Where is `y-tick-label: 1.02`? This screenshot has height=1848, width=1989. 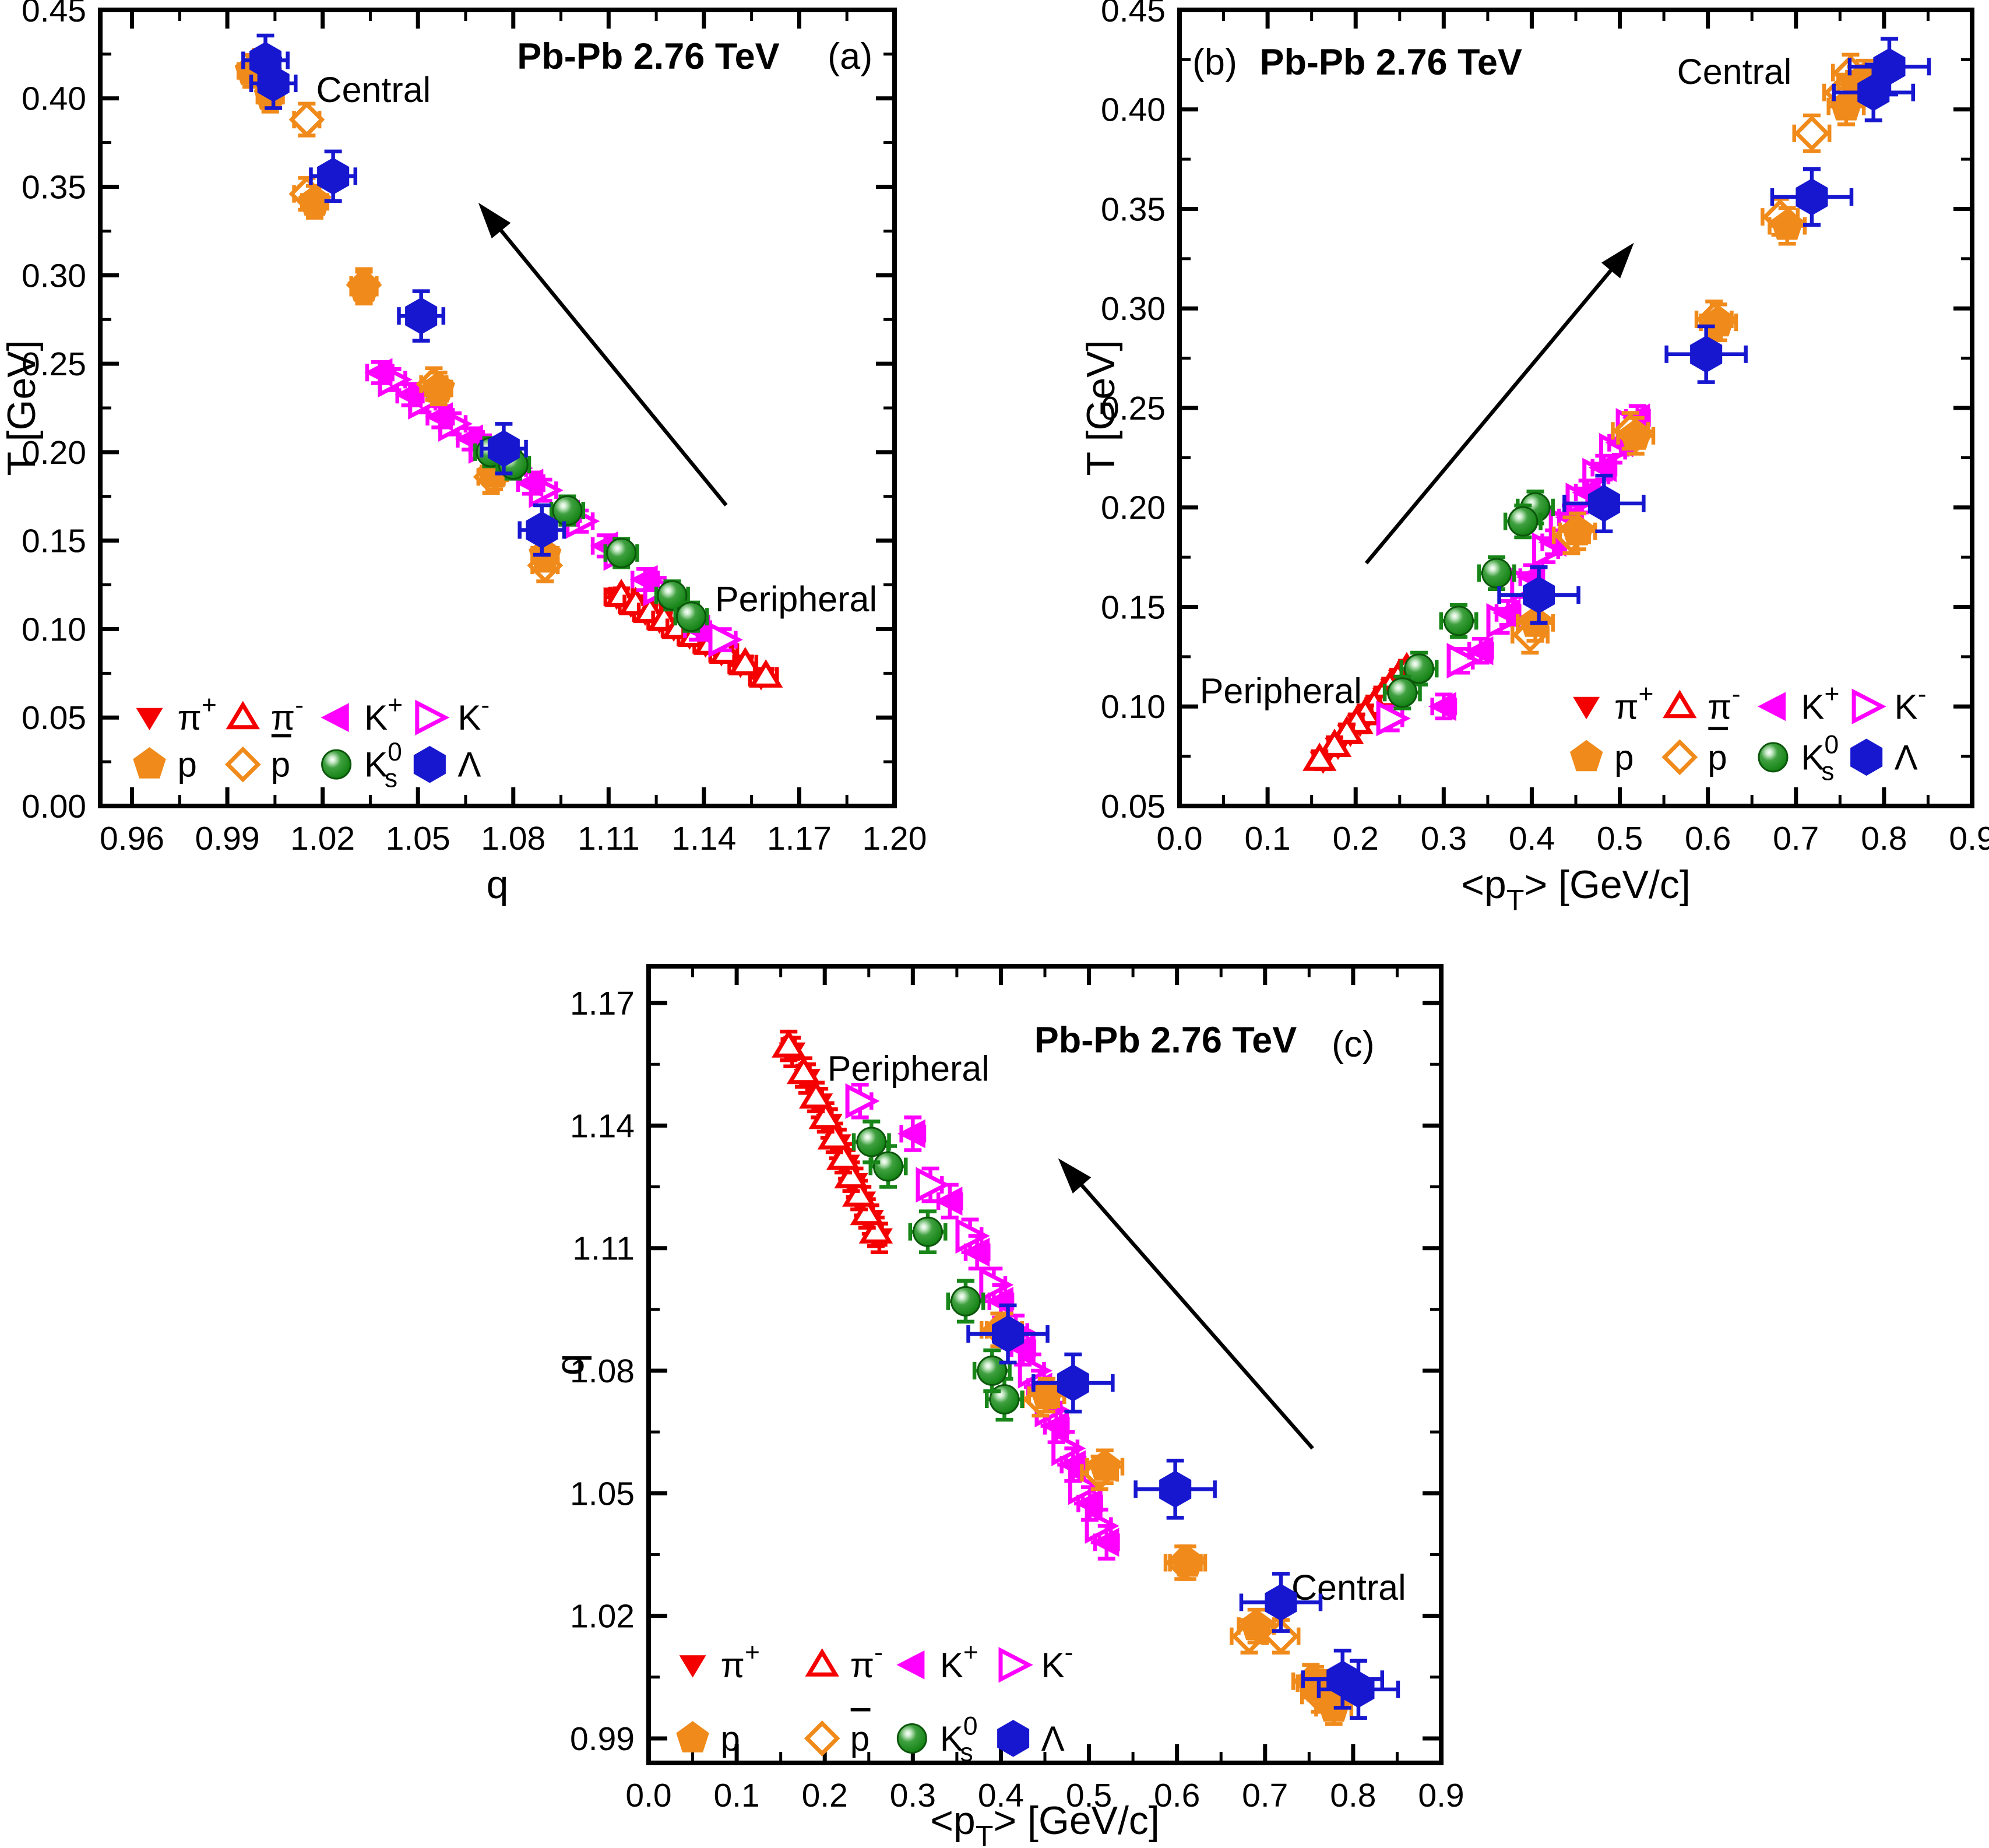 y-tick-label: 1.02 is located at coordinates (602, 1616).